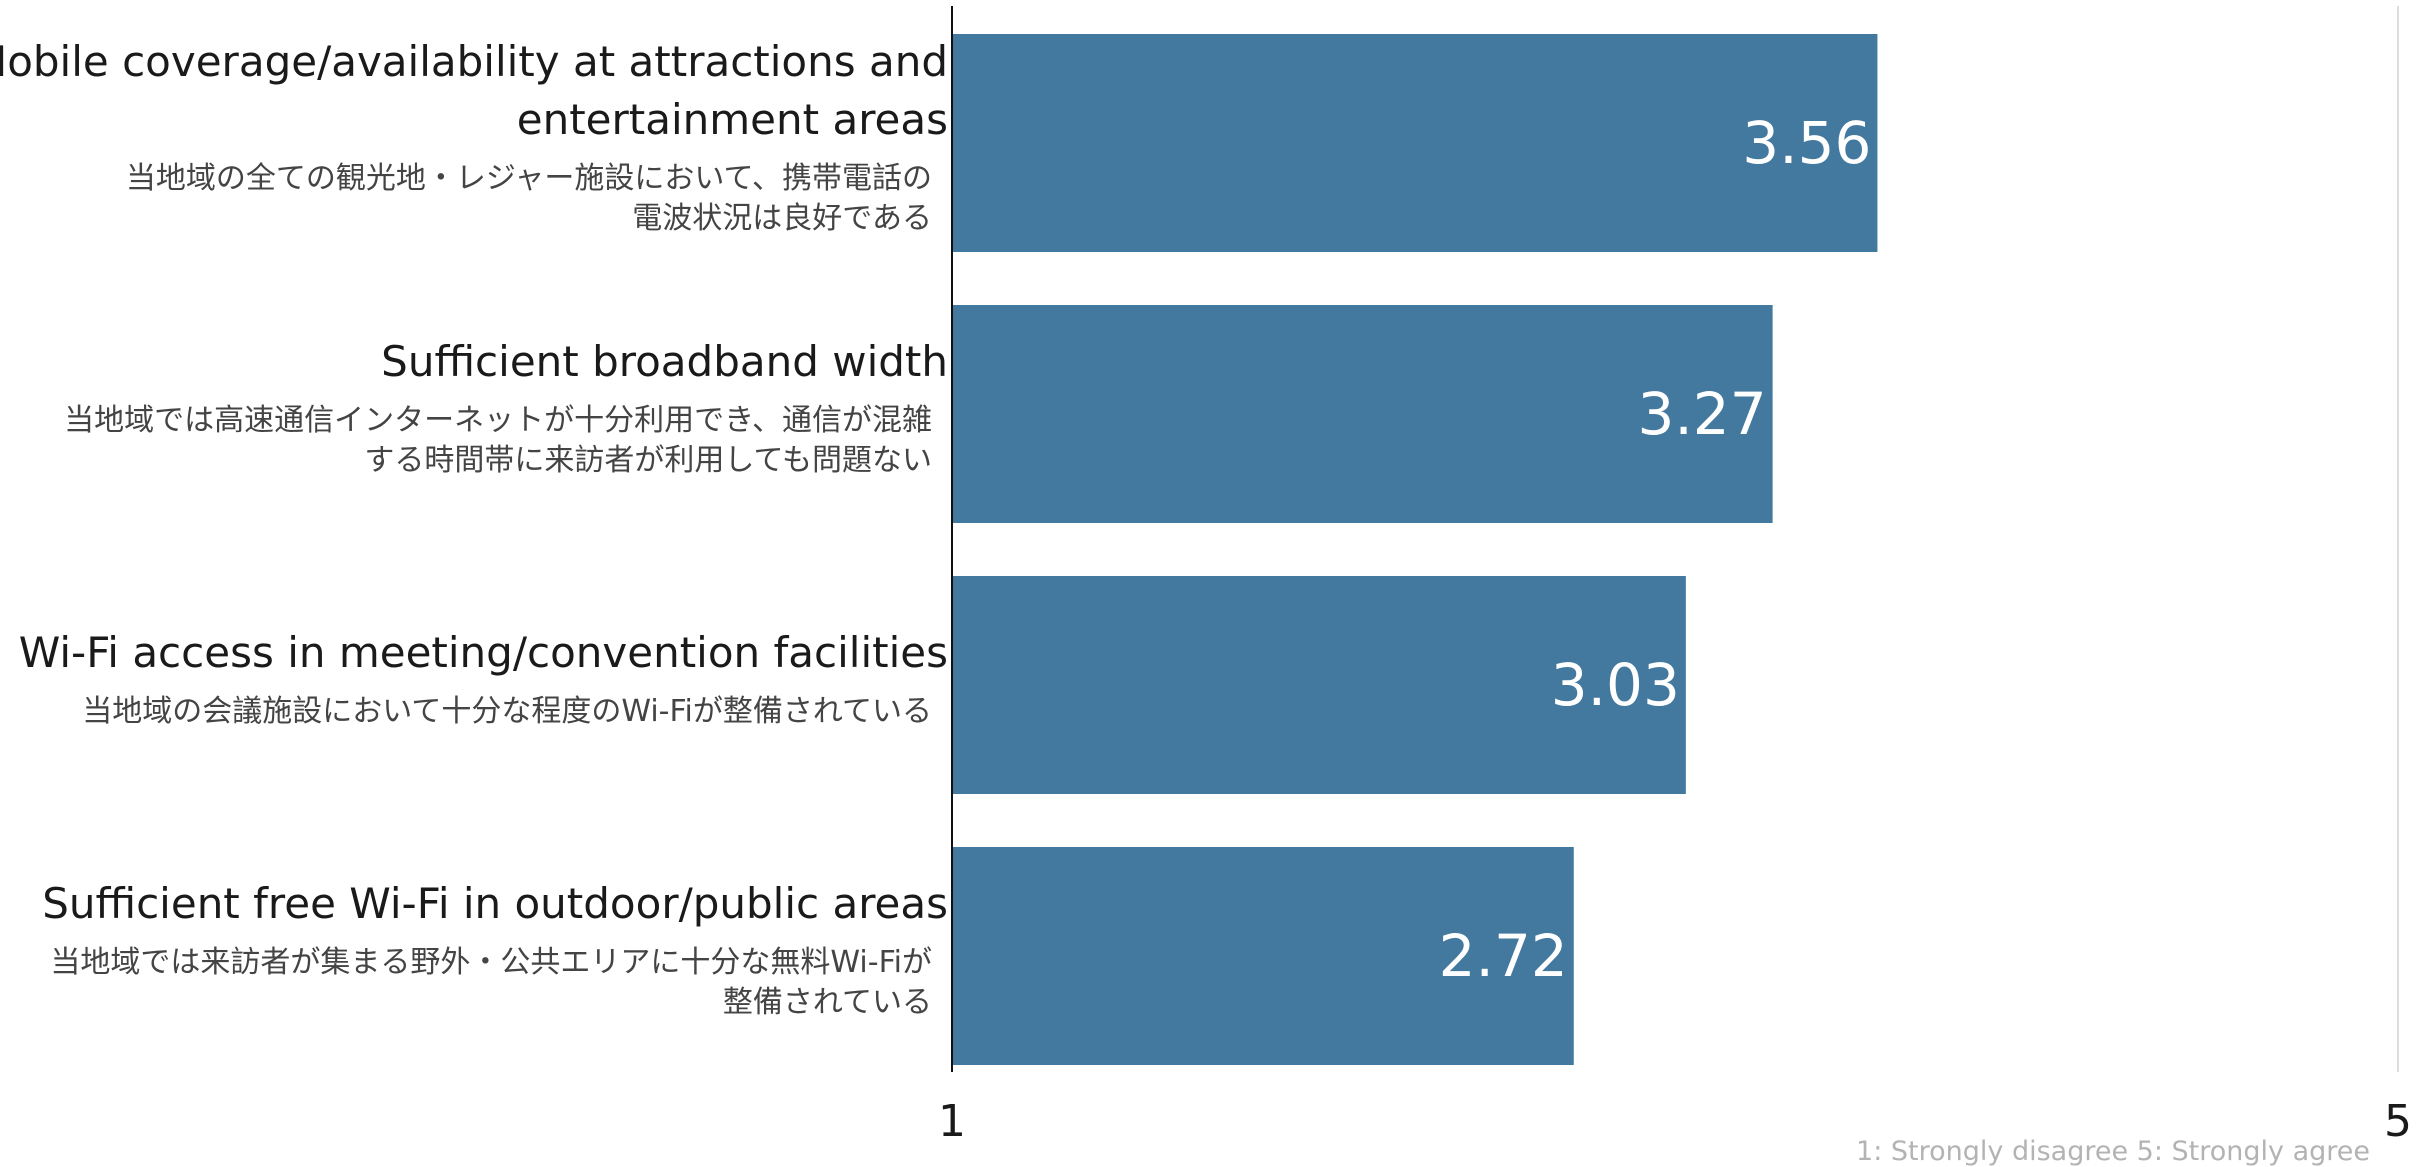  I want to click on category-label-ja: 電波状況は良好である, so click(782, 218).